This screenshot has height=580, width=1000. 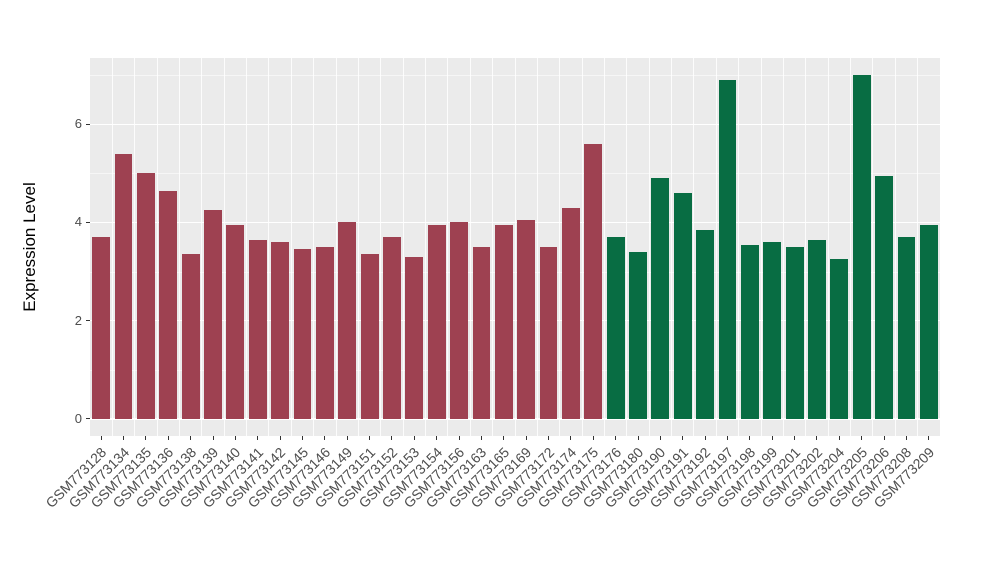 What do you see at coordinates (392, 328) in the screenshot?
I see `bar-GSM773152` at bounding box center [392, 328].